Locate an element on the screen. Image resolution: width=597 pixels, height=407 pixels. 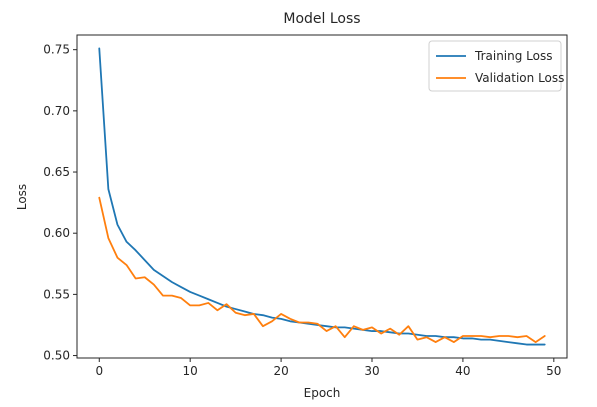
x-tick-label: 10 is located at coordinates (190, 371).